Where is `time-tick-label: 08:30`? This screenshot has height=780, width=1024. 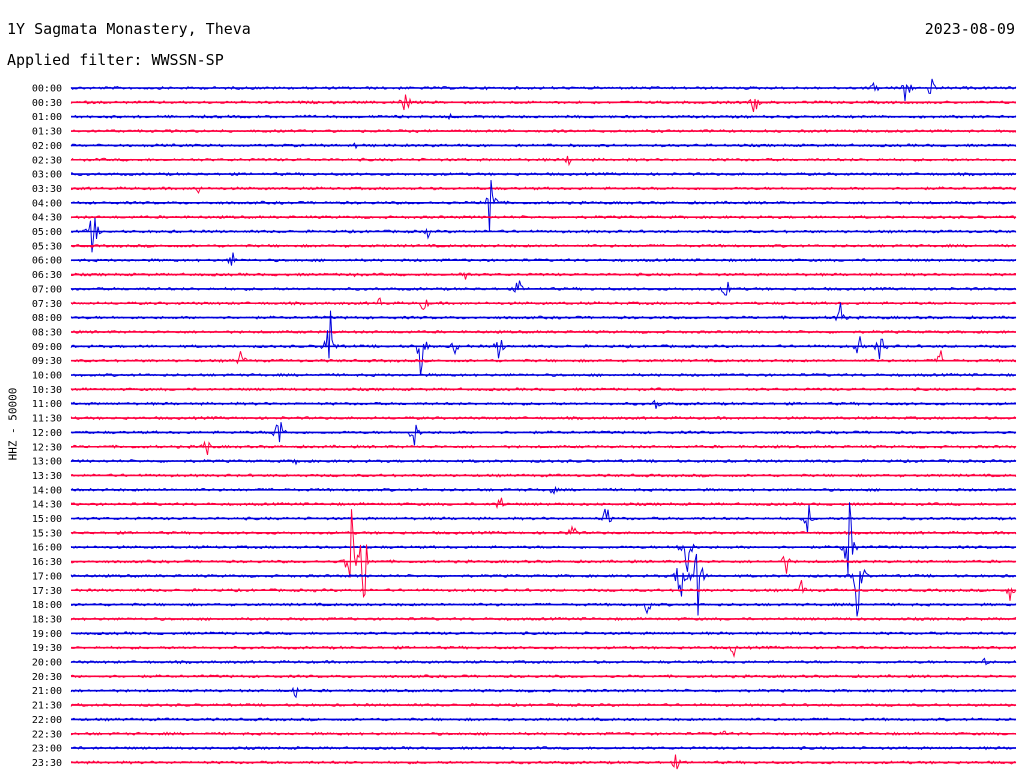 time-tick-label: 08:30 is located at coordinates (47, 332).